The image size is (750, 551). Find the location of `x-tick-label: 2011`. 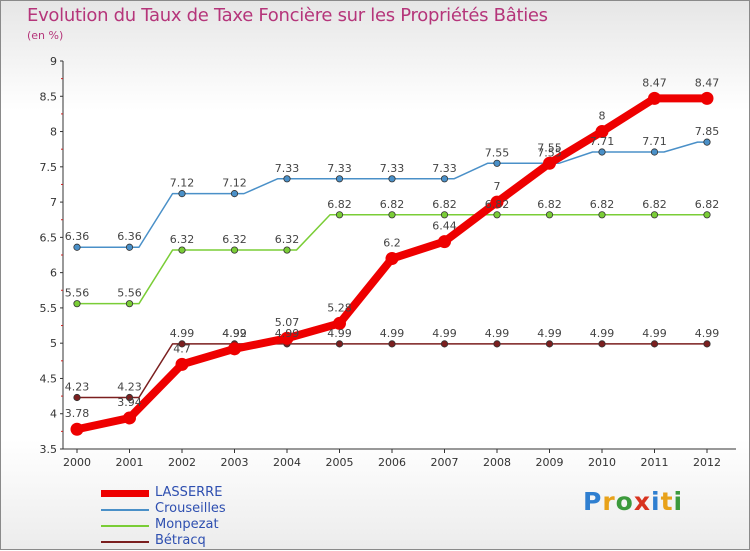

x-tick-label: 2011 is located at coordinates (655, 462).